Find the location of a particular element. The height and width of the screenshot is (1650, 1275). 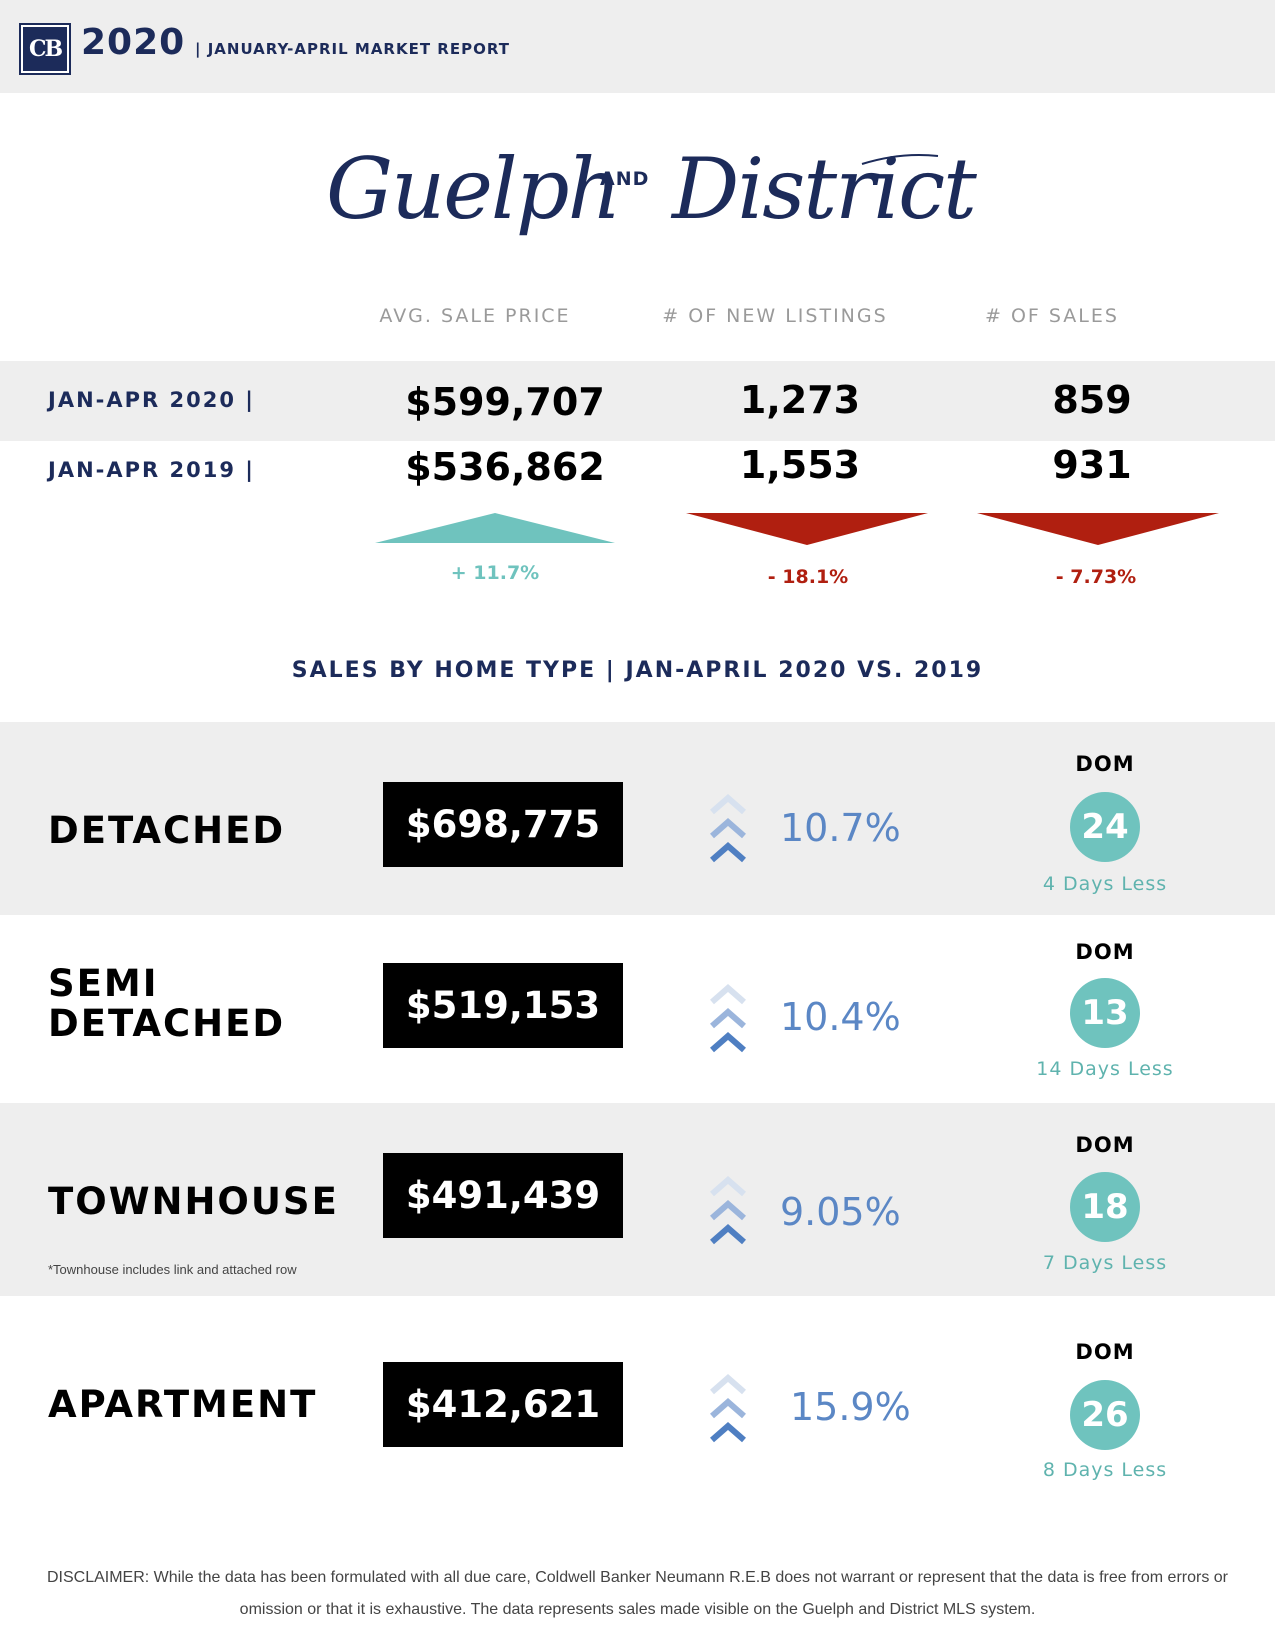

change-sales: - 7.73% is located at coordinates (1096, 577).